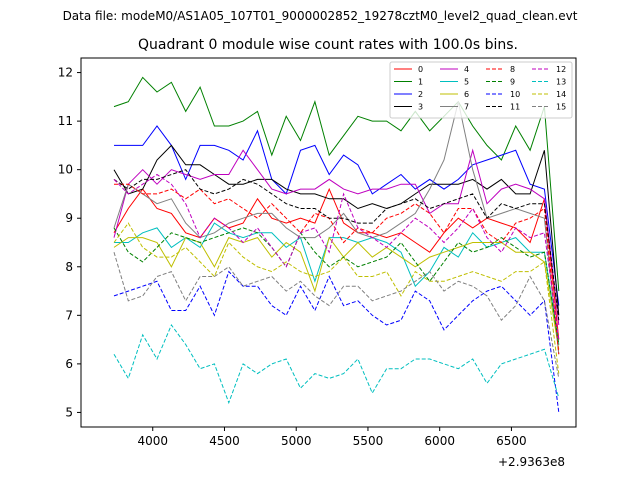  Describe the element at coordinates (65, 170) in the screenshot. I see `y-tick-label: 10` at that location.